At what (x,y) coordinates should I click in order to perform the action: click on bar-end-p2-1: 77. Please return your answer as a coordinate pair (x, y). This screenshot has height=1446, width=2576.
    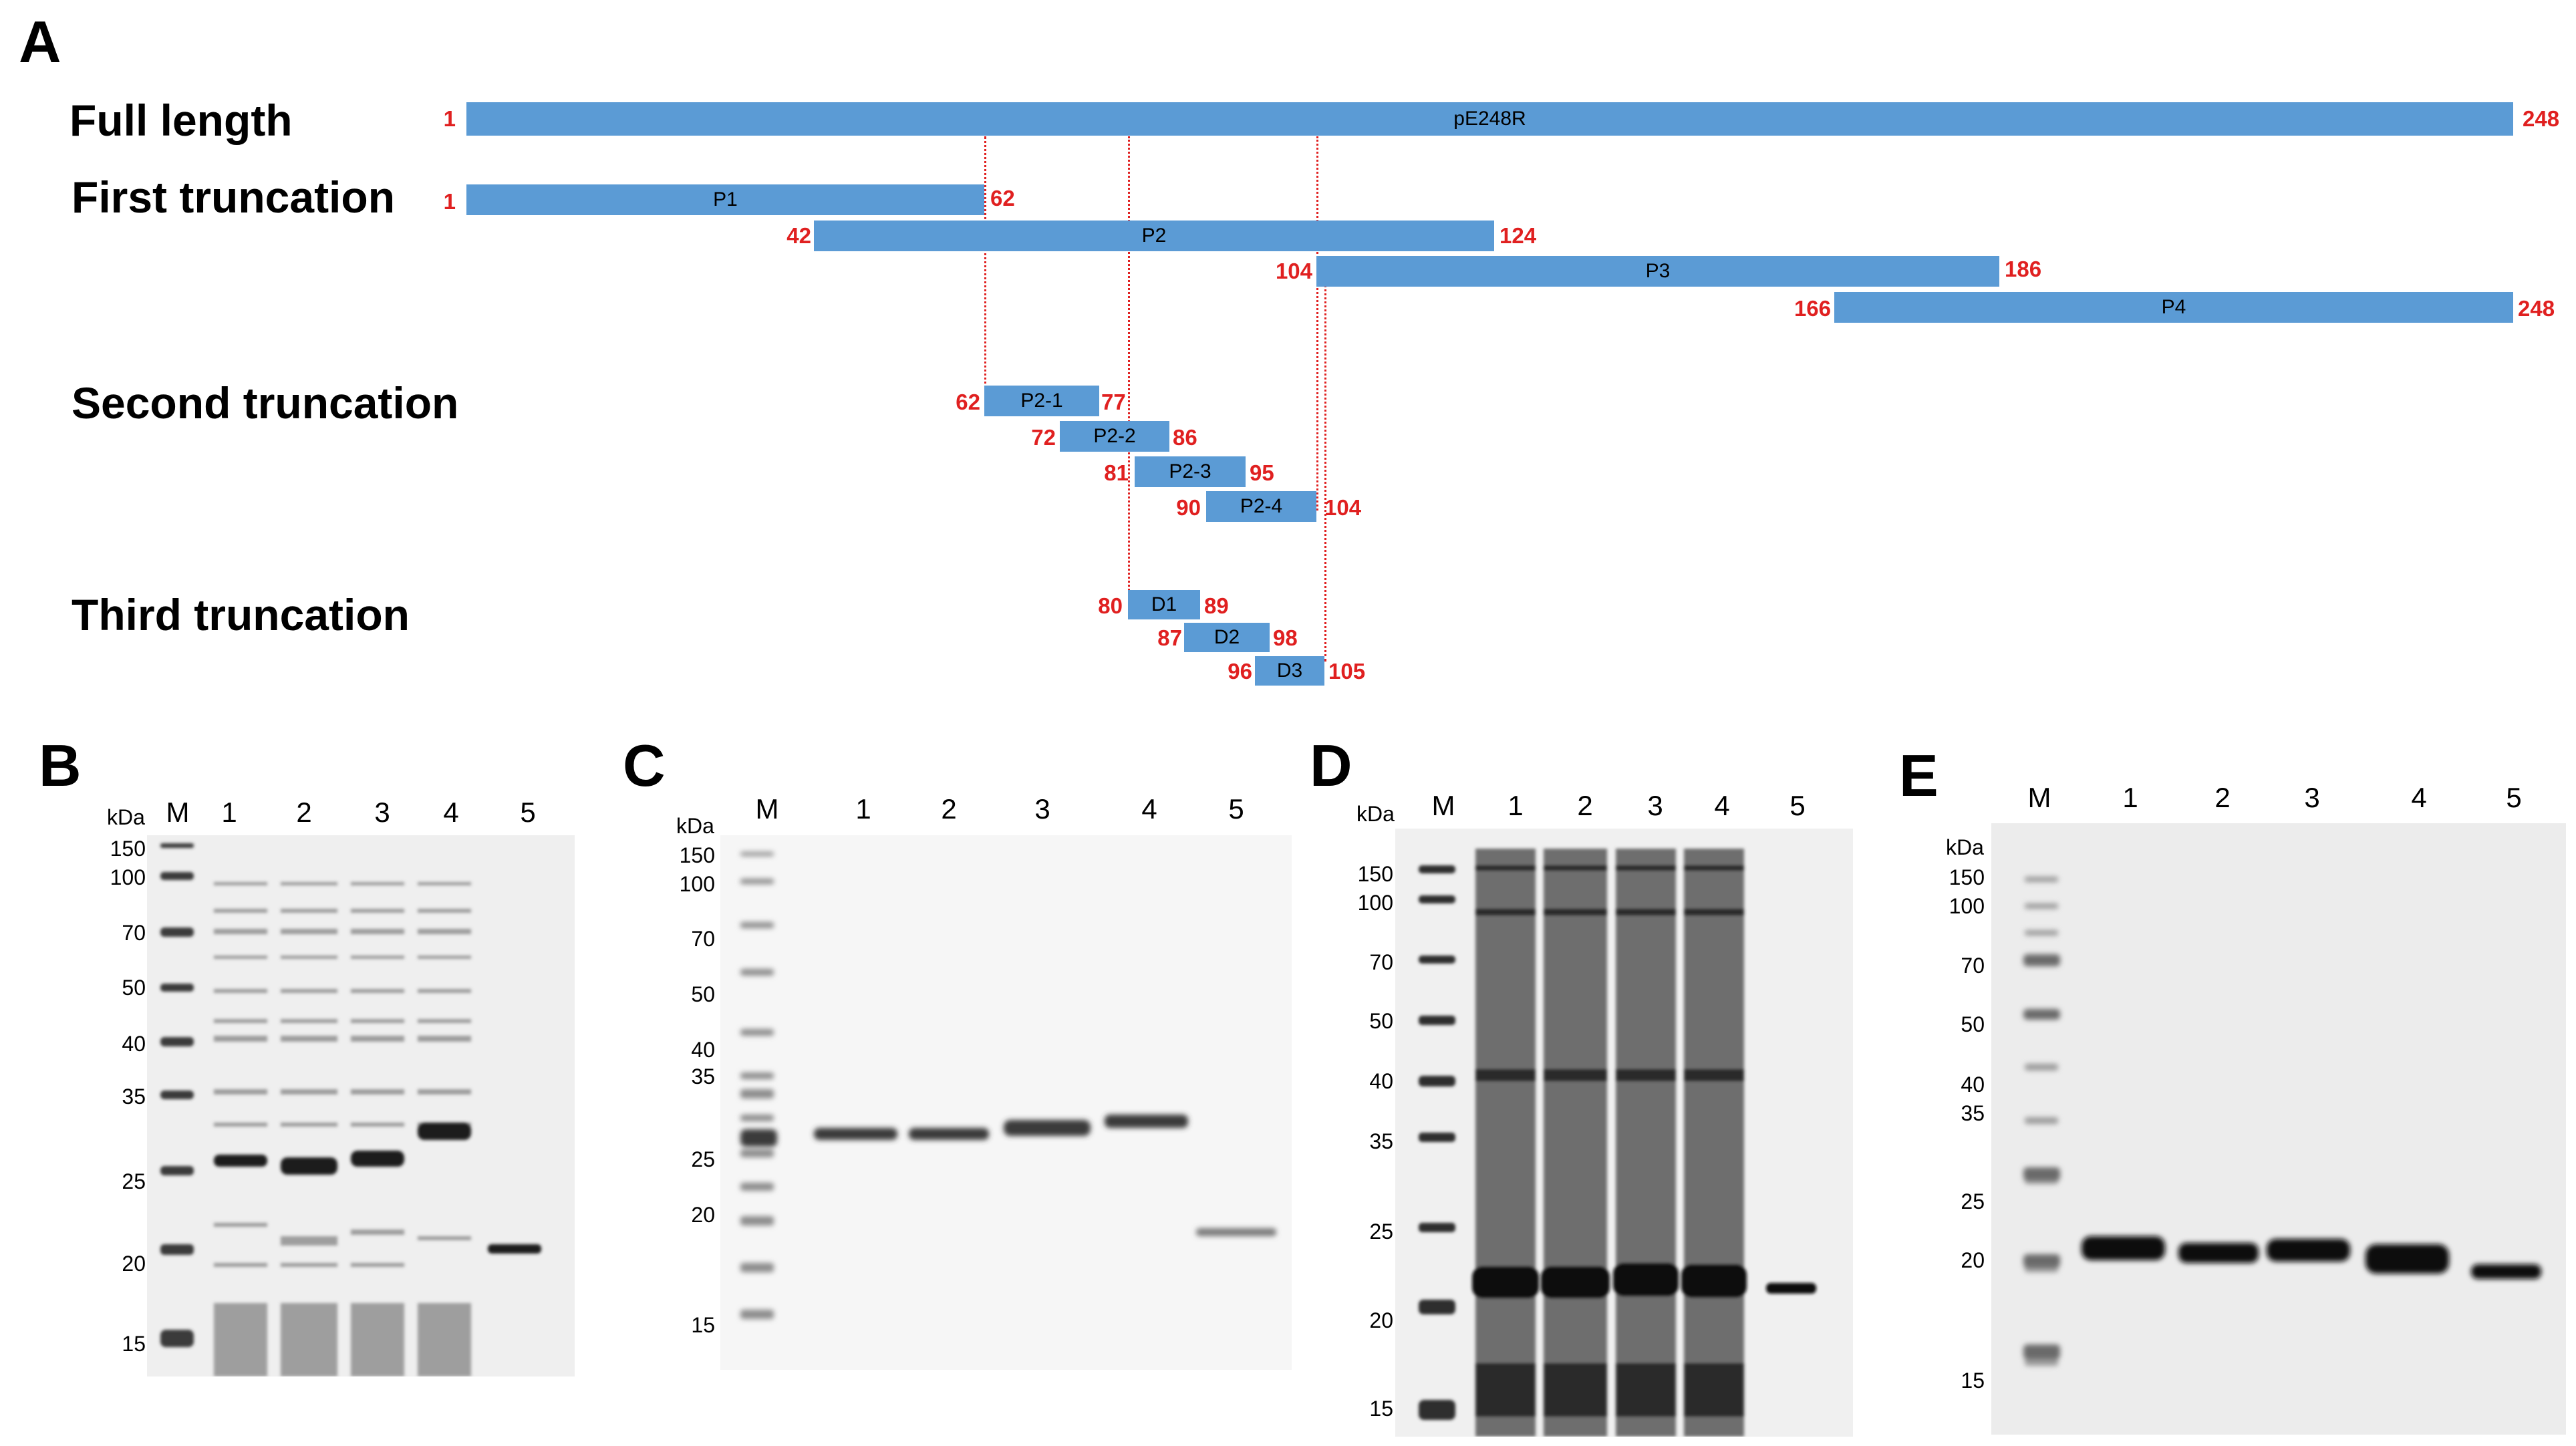
    Looking at the image, I should click on (1113, 402).